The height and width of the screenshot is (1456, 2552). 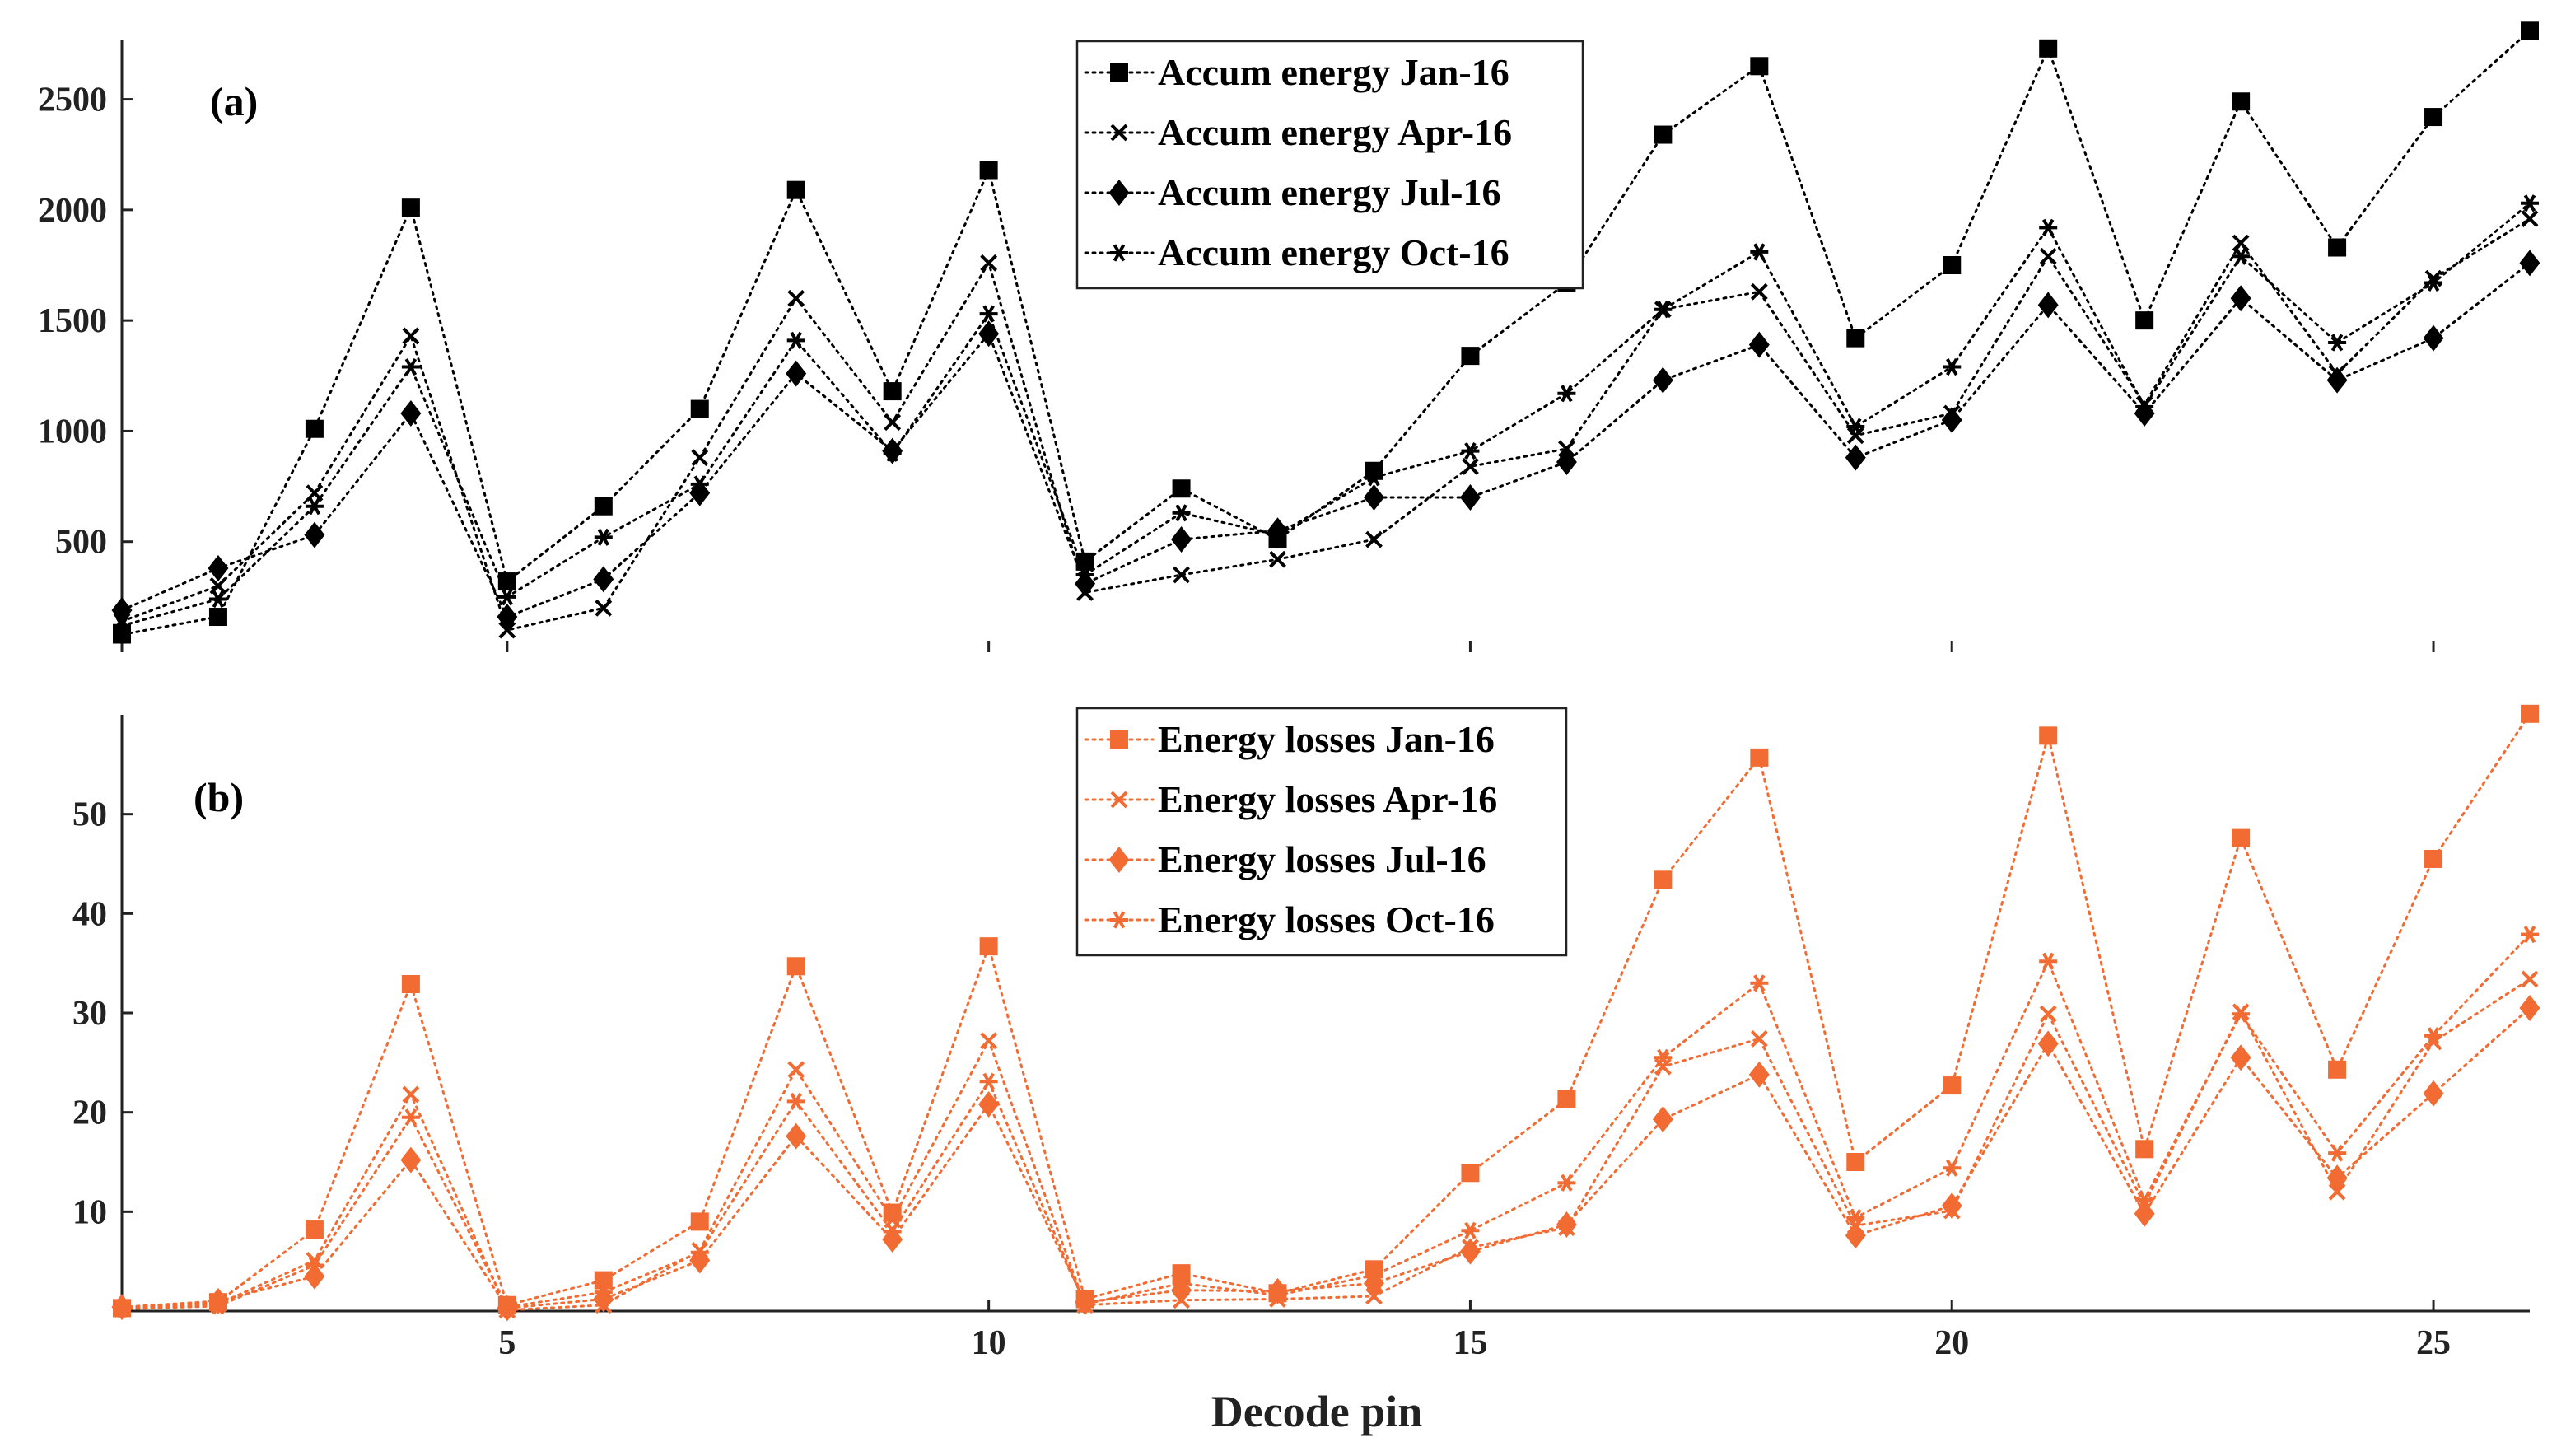 I want to click on y-tick-label: 2000, so click(x=72, y=211).